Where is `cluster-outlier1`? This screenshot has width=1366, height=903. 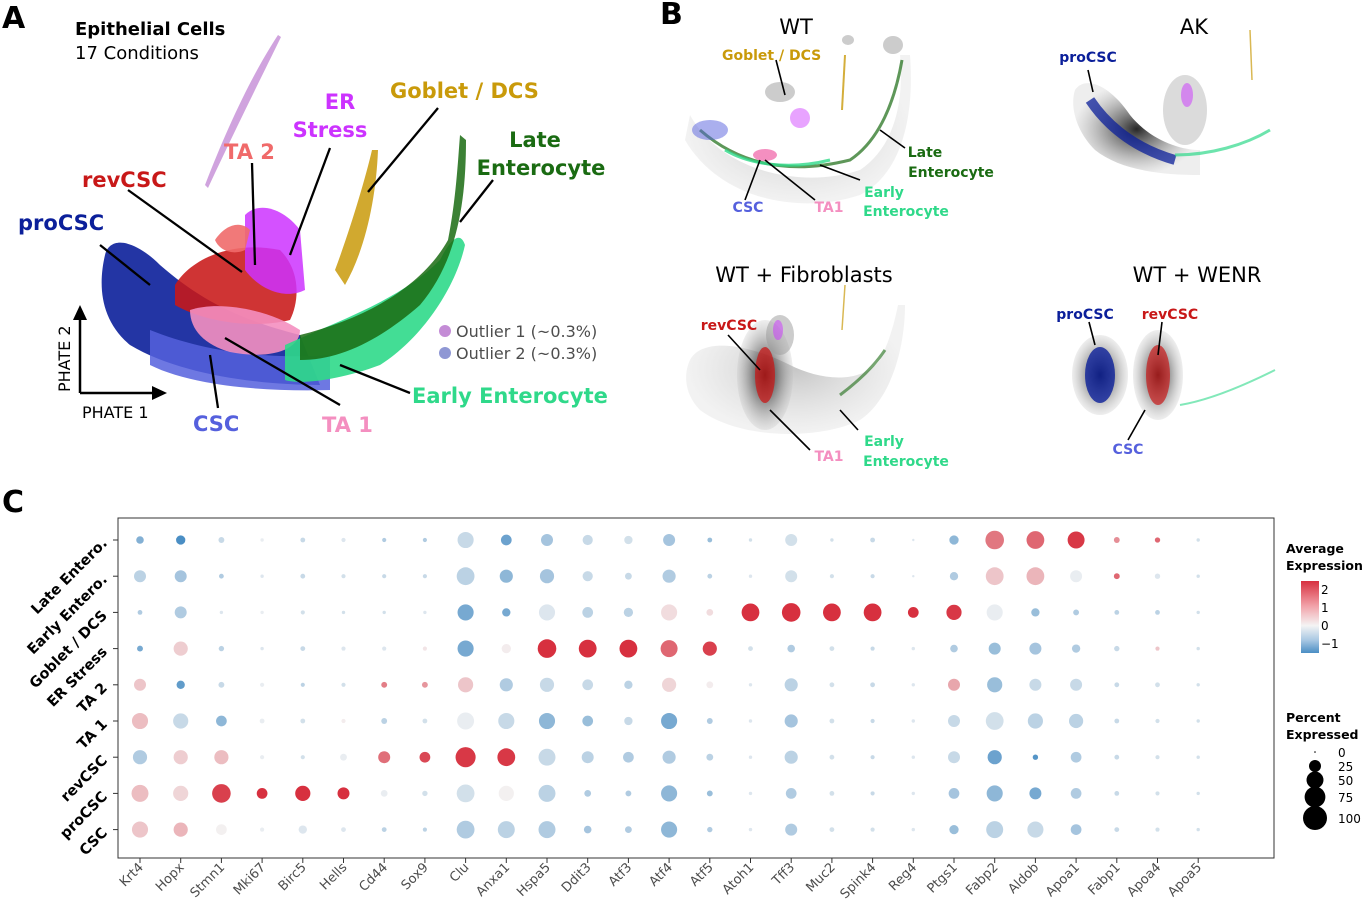
cluster-outlier1 is located at coordinates (243, 111).